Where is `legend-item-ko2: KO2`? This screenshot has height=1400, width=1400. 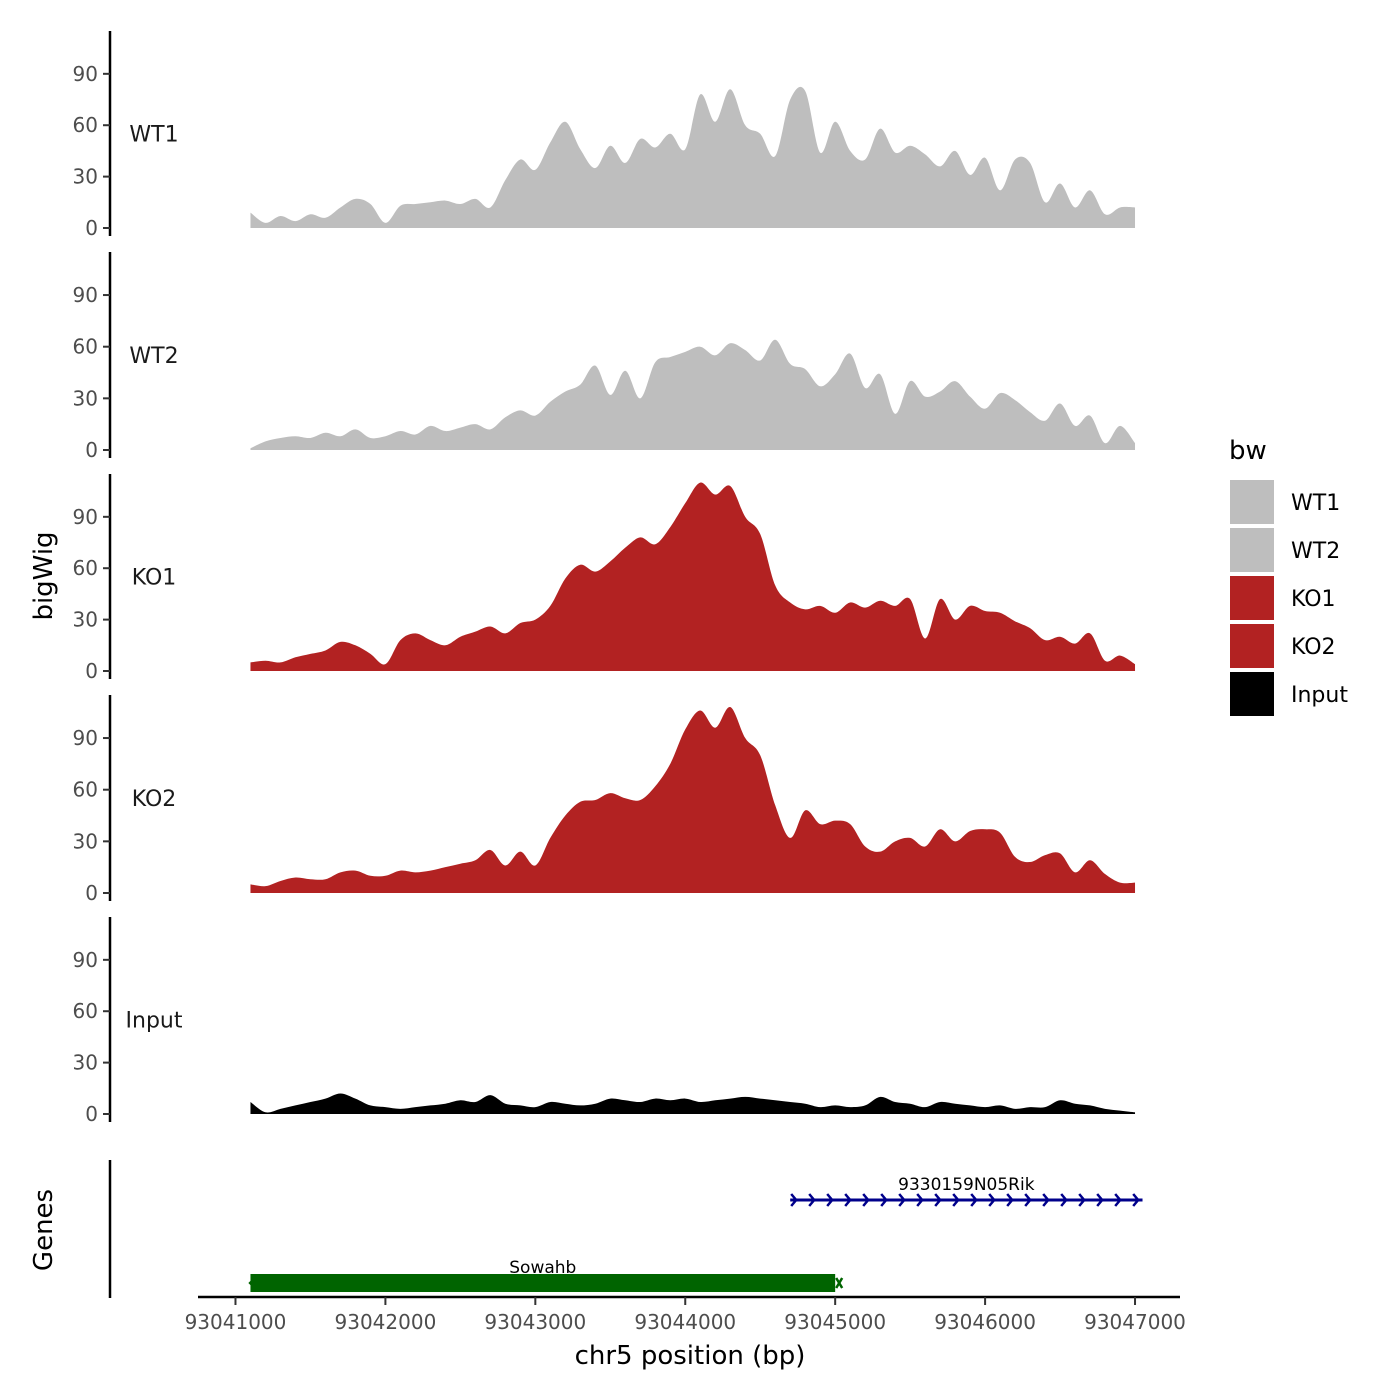
legend-item-ko2: KO2 is located at coordinates (1283, 646).